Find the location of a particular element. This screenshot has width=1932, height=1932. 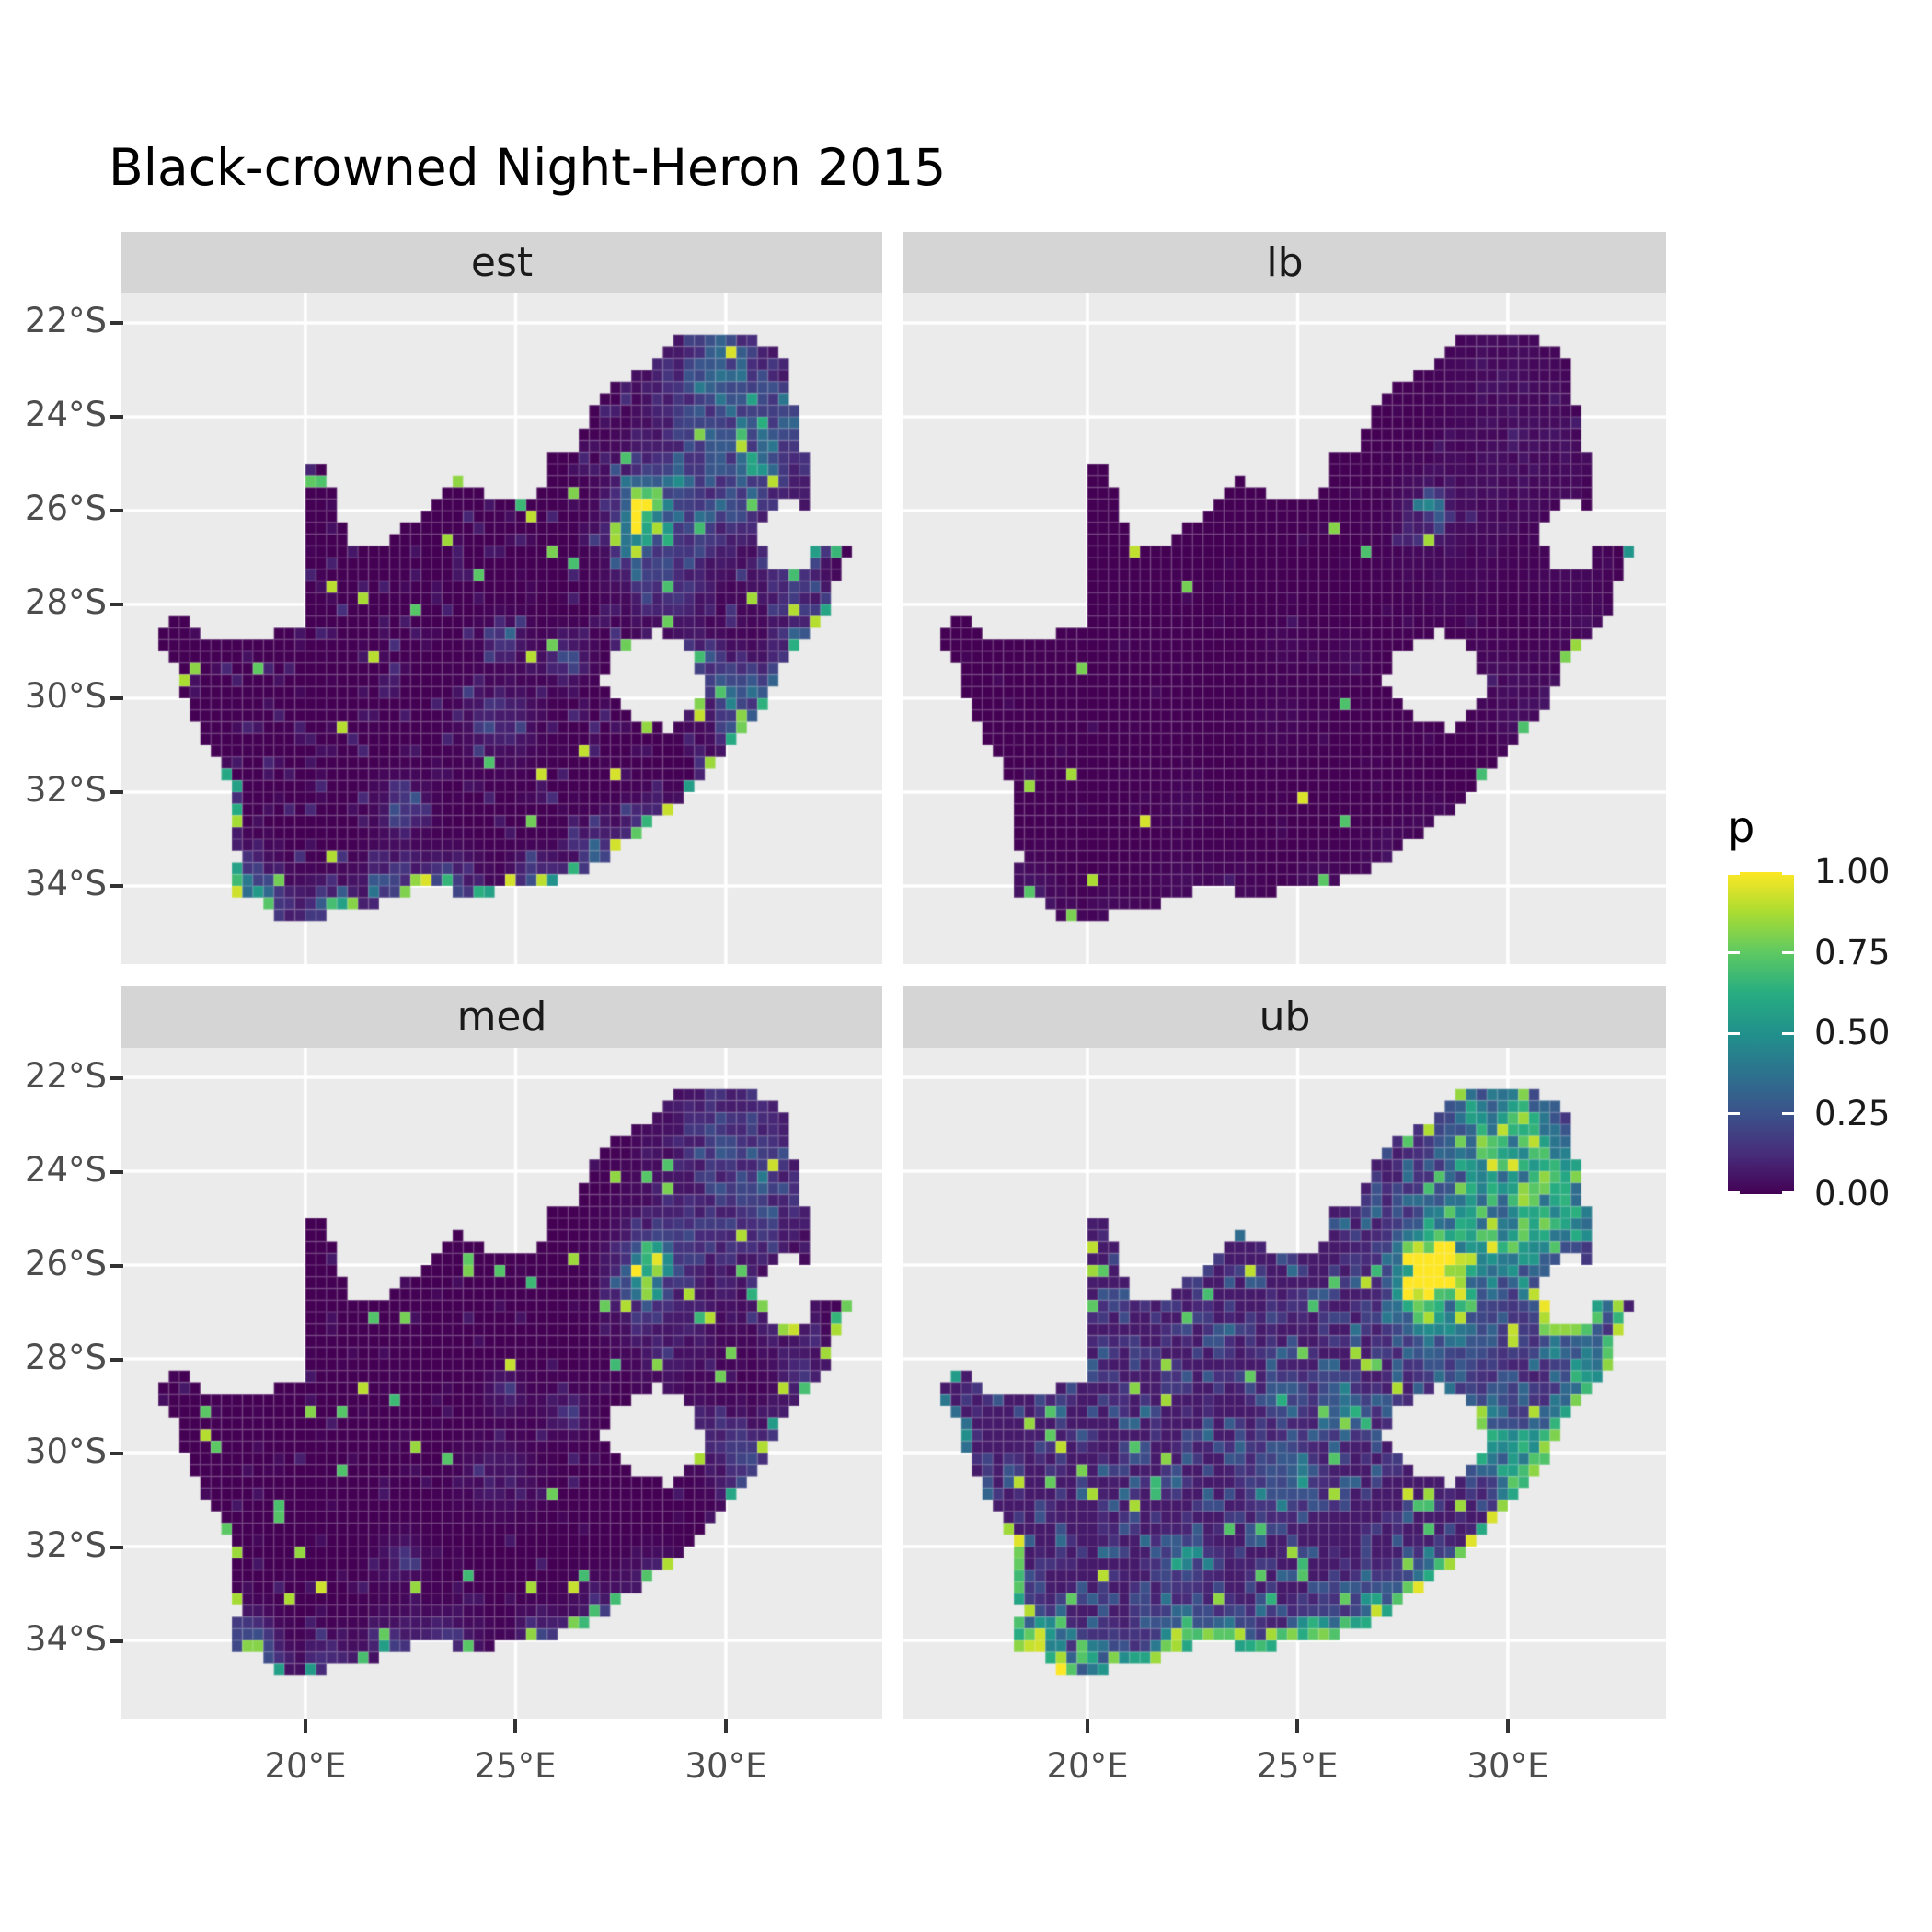

facet-strip-est: est is located at coordinates (501, 262).